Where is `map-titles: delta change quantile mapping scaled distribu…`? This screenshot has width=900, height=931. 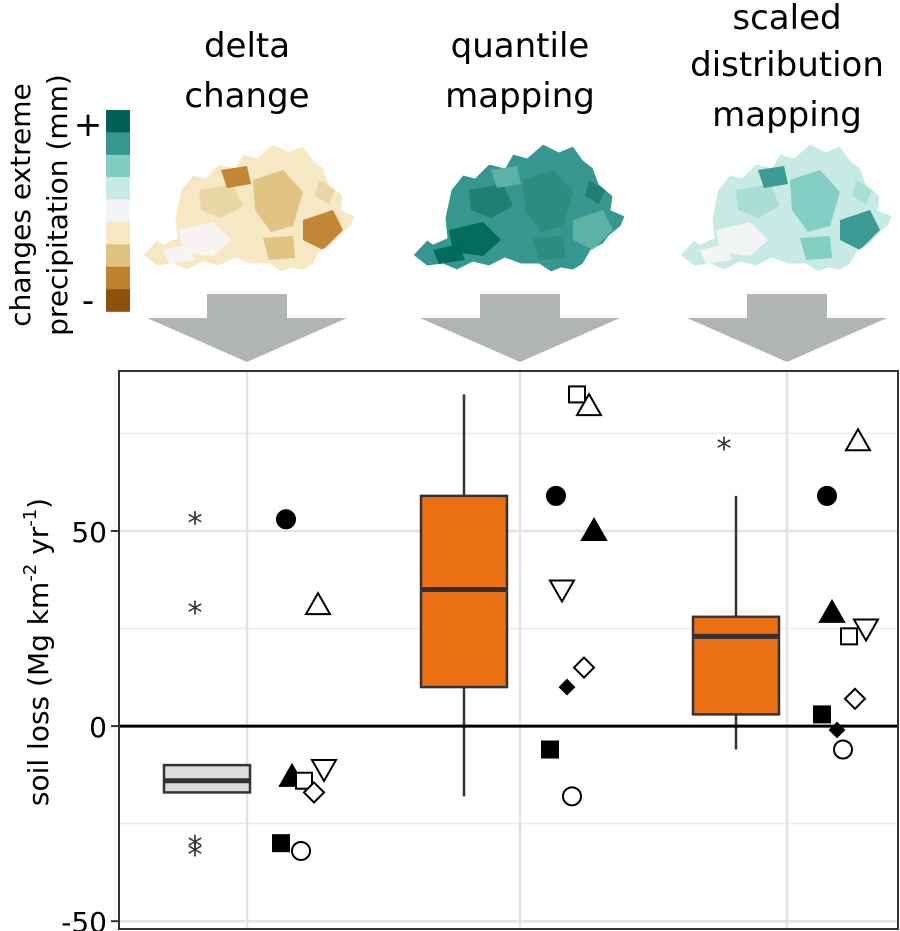
map-titles: delta change quantile mapping scaled distribu… is located at coordinates (533, 67).